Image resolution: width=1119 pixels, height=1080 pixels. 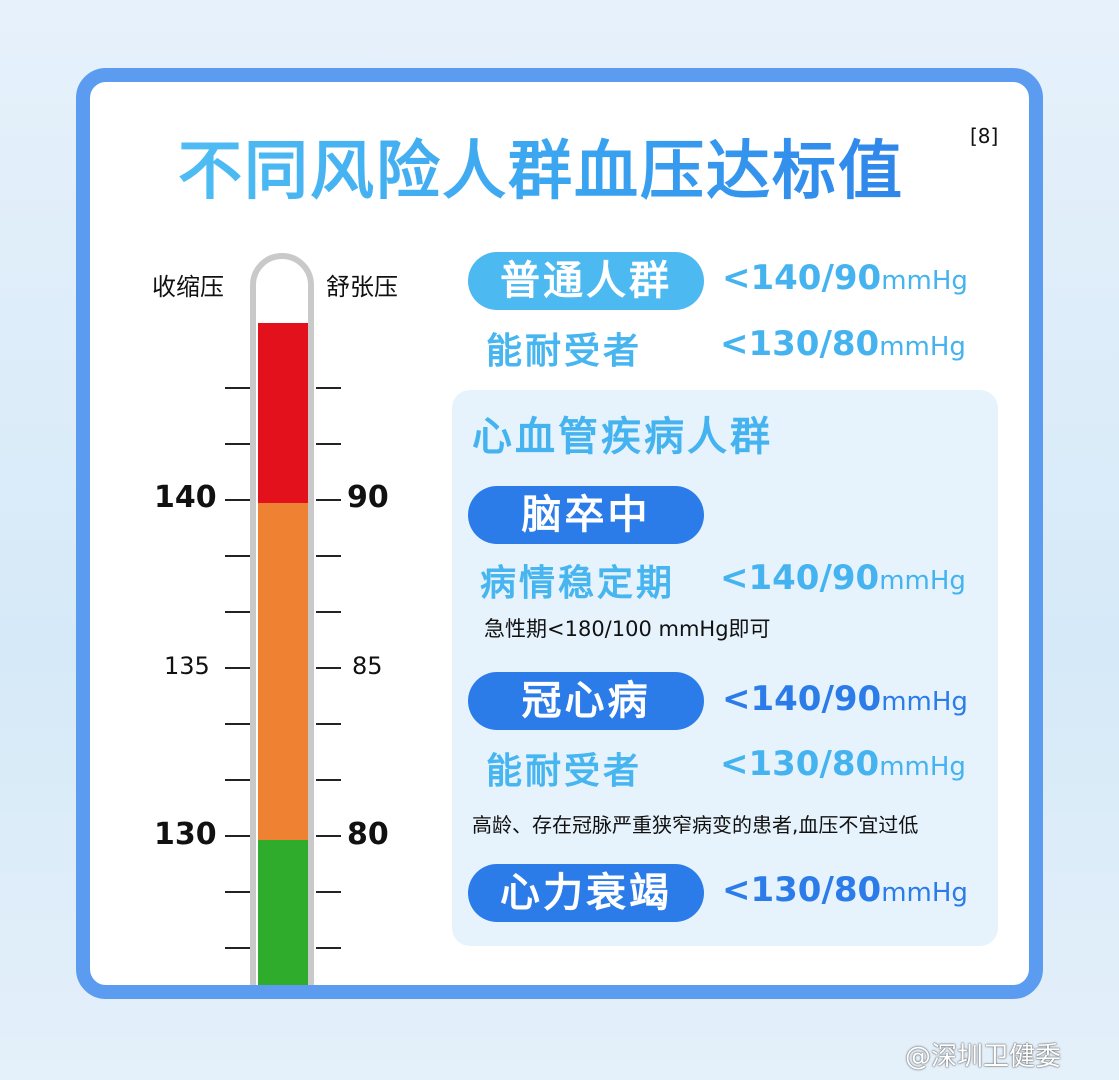 I want to click on watermark: @深圳卫健委, so click(x=983, y=1057).